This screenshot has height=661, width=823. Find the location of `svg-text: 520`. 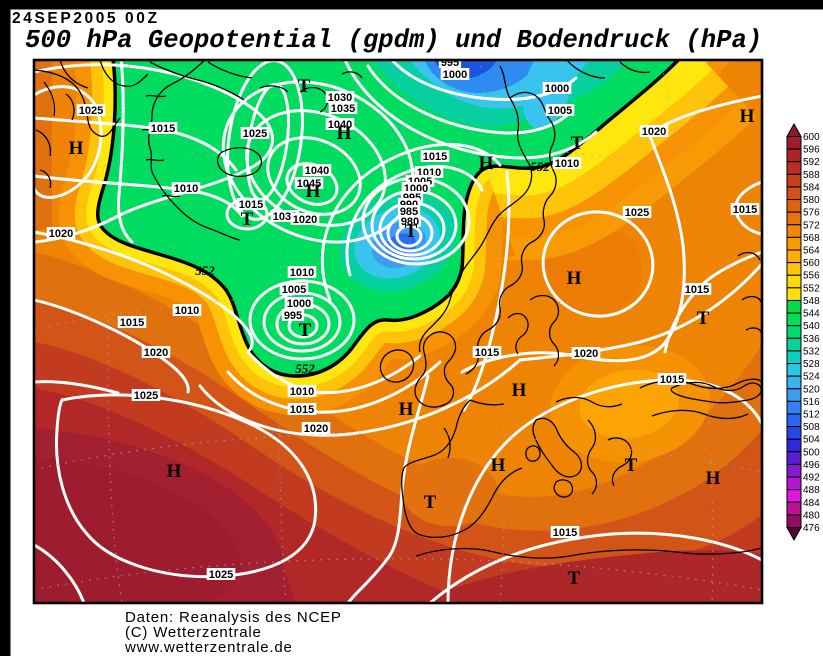

svg-text: 520 is located at coordinates (811, 389).